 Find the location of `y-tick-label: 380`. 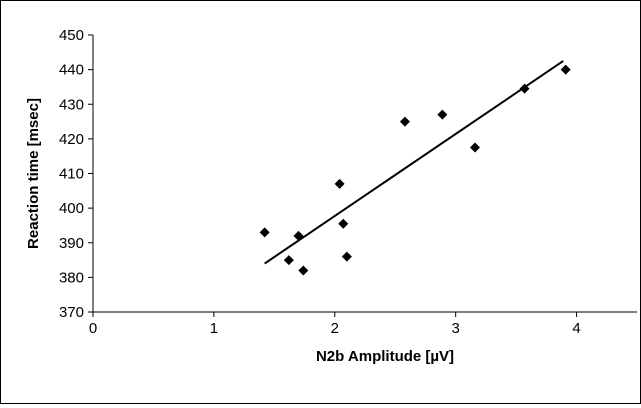

y-tick-label: 380 is located at coordinates (71, 277).